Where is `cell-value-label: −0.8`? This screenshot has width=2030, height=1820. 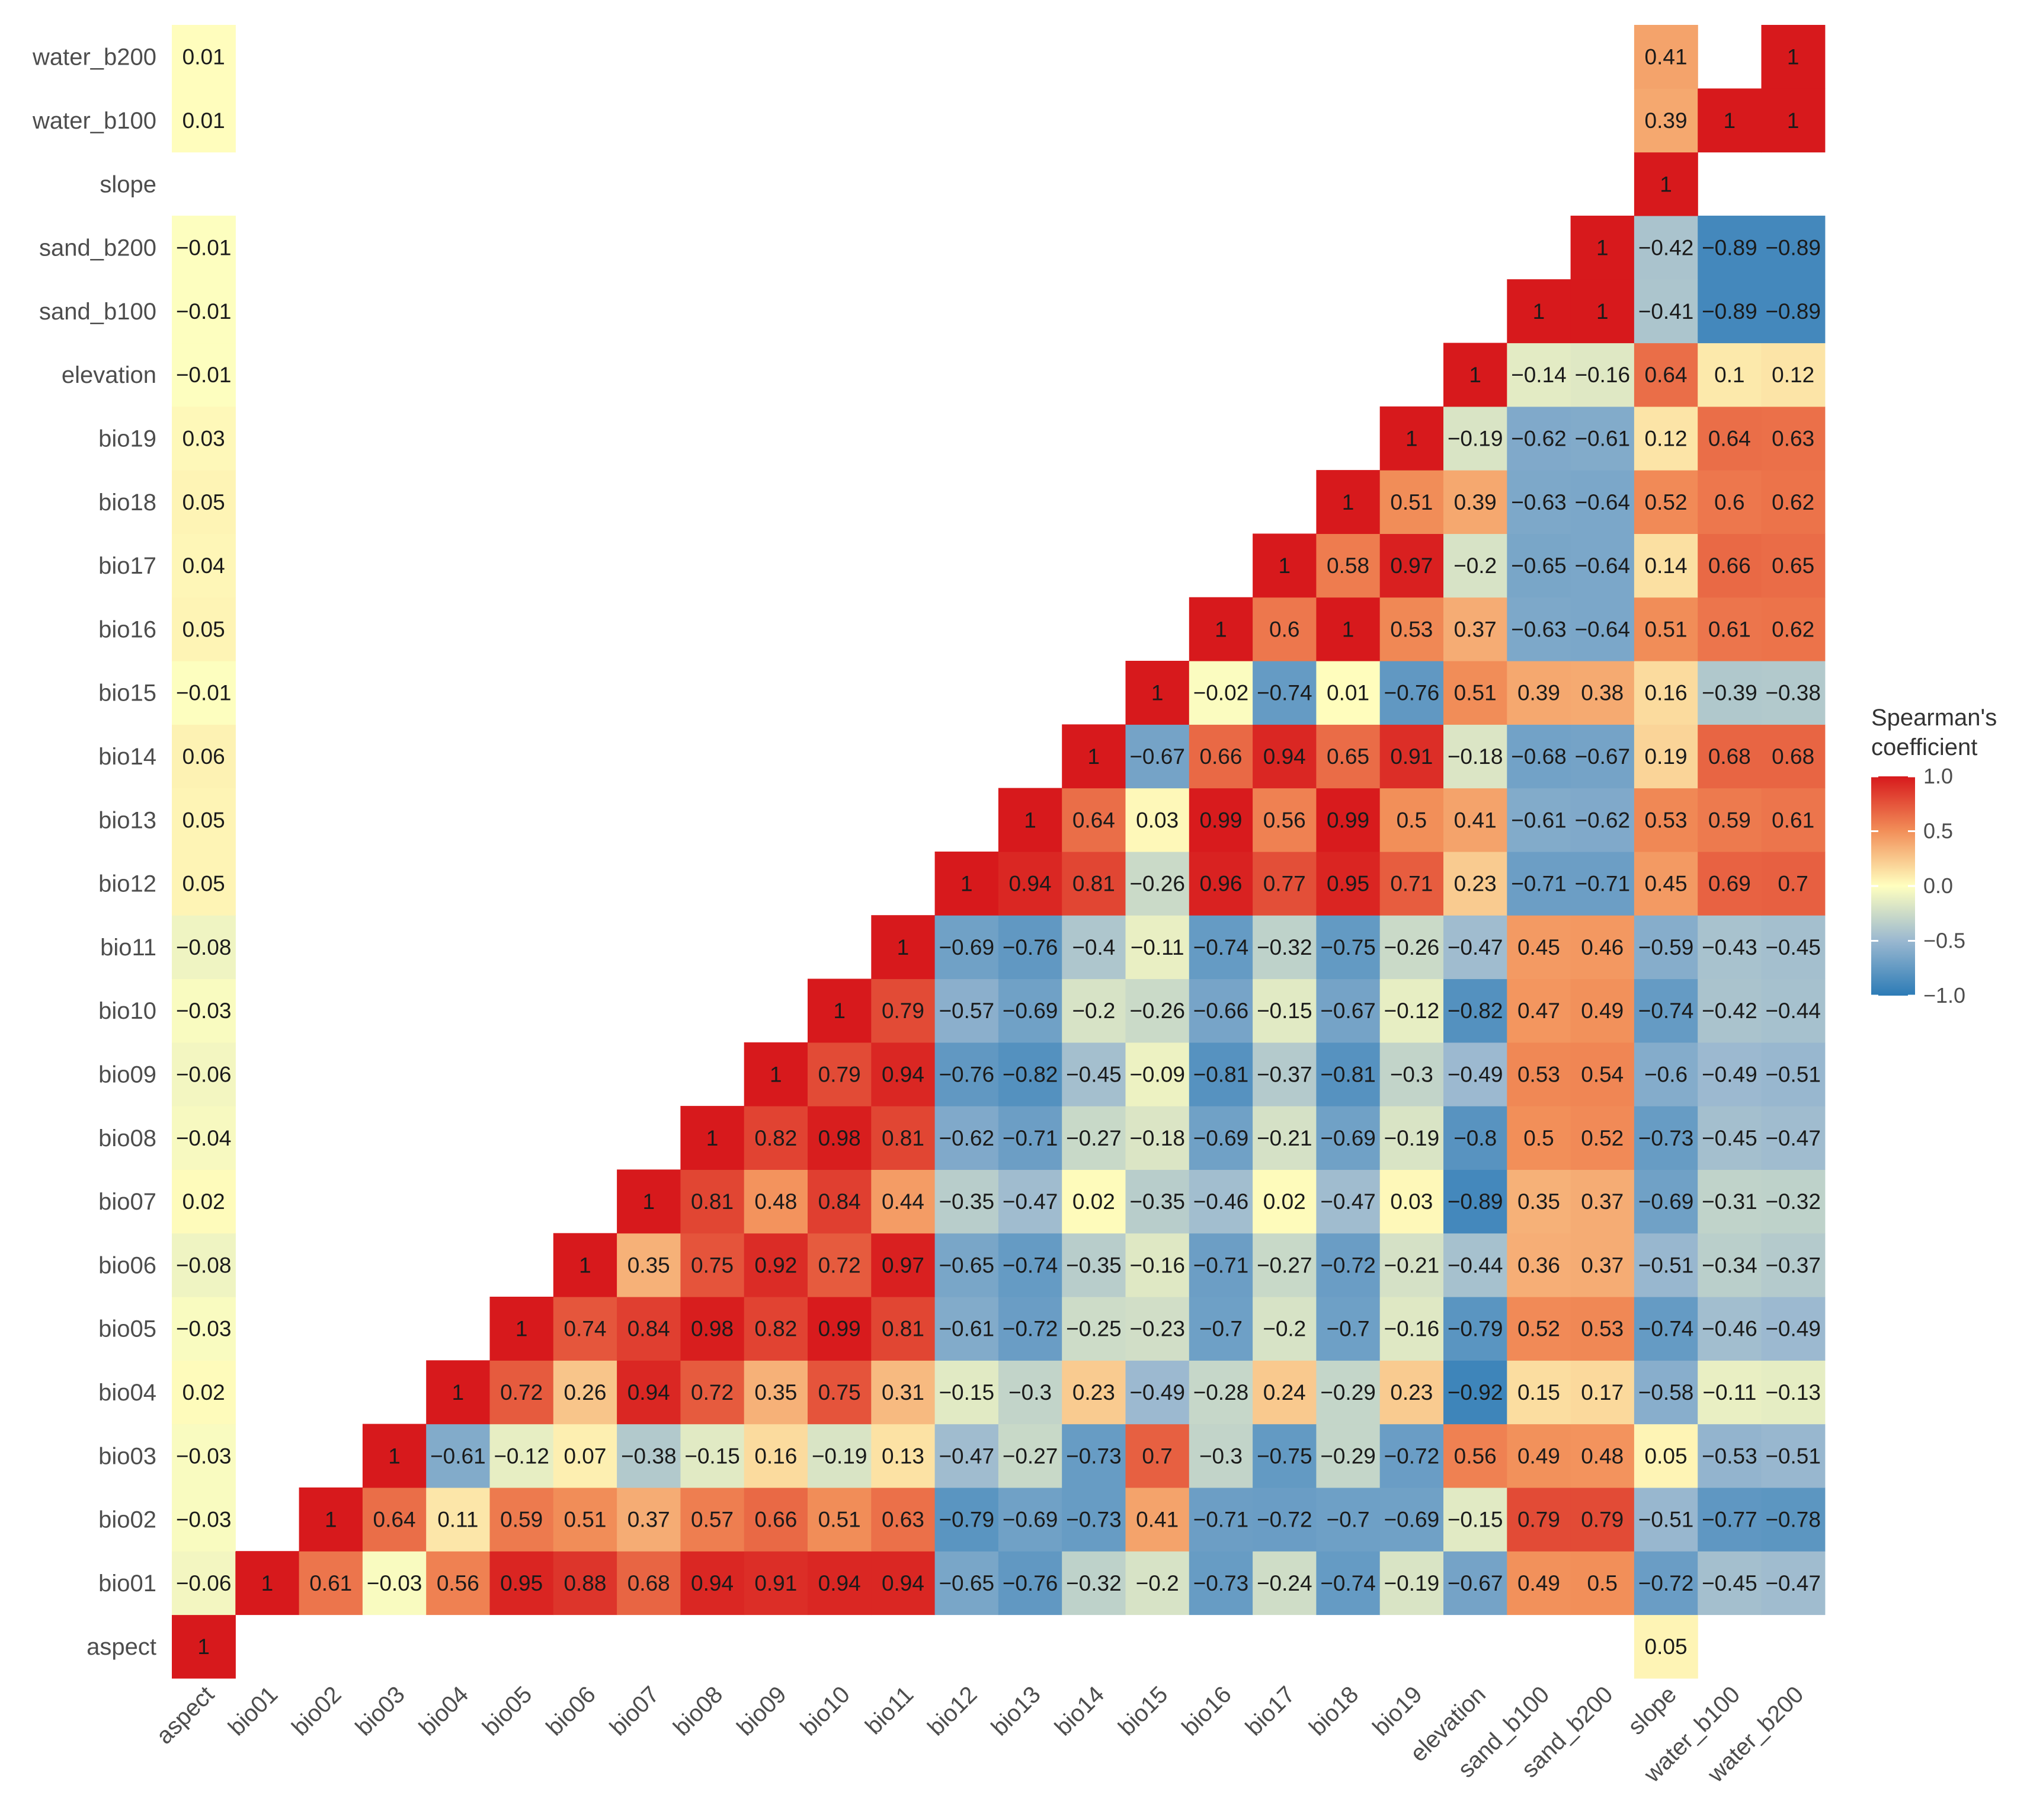
cell-value-label: −0.8 is located at coordinates (1475, 1138).